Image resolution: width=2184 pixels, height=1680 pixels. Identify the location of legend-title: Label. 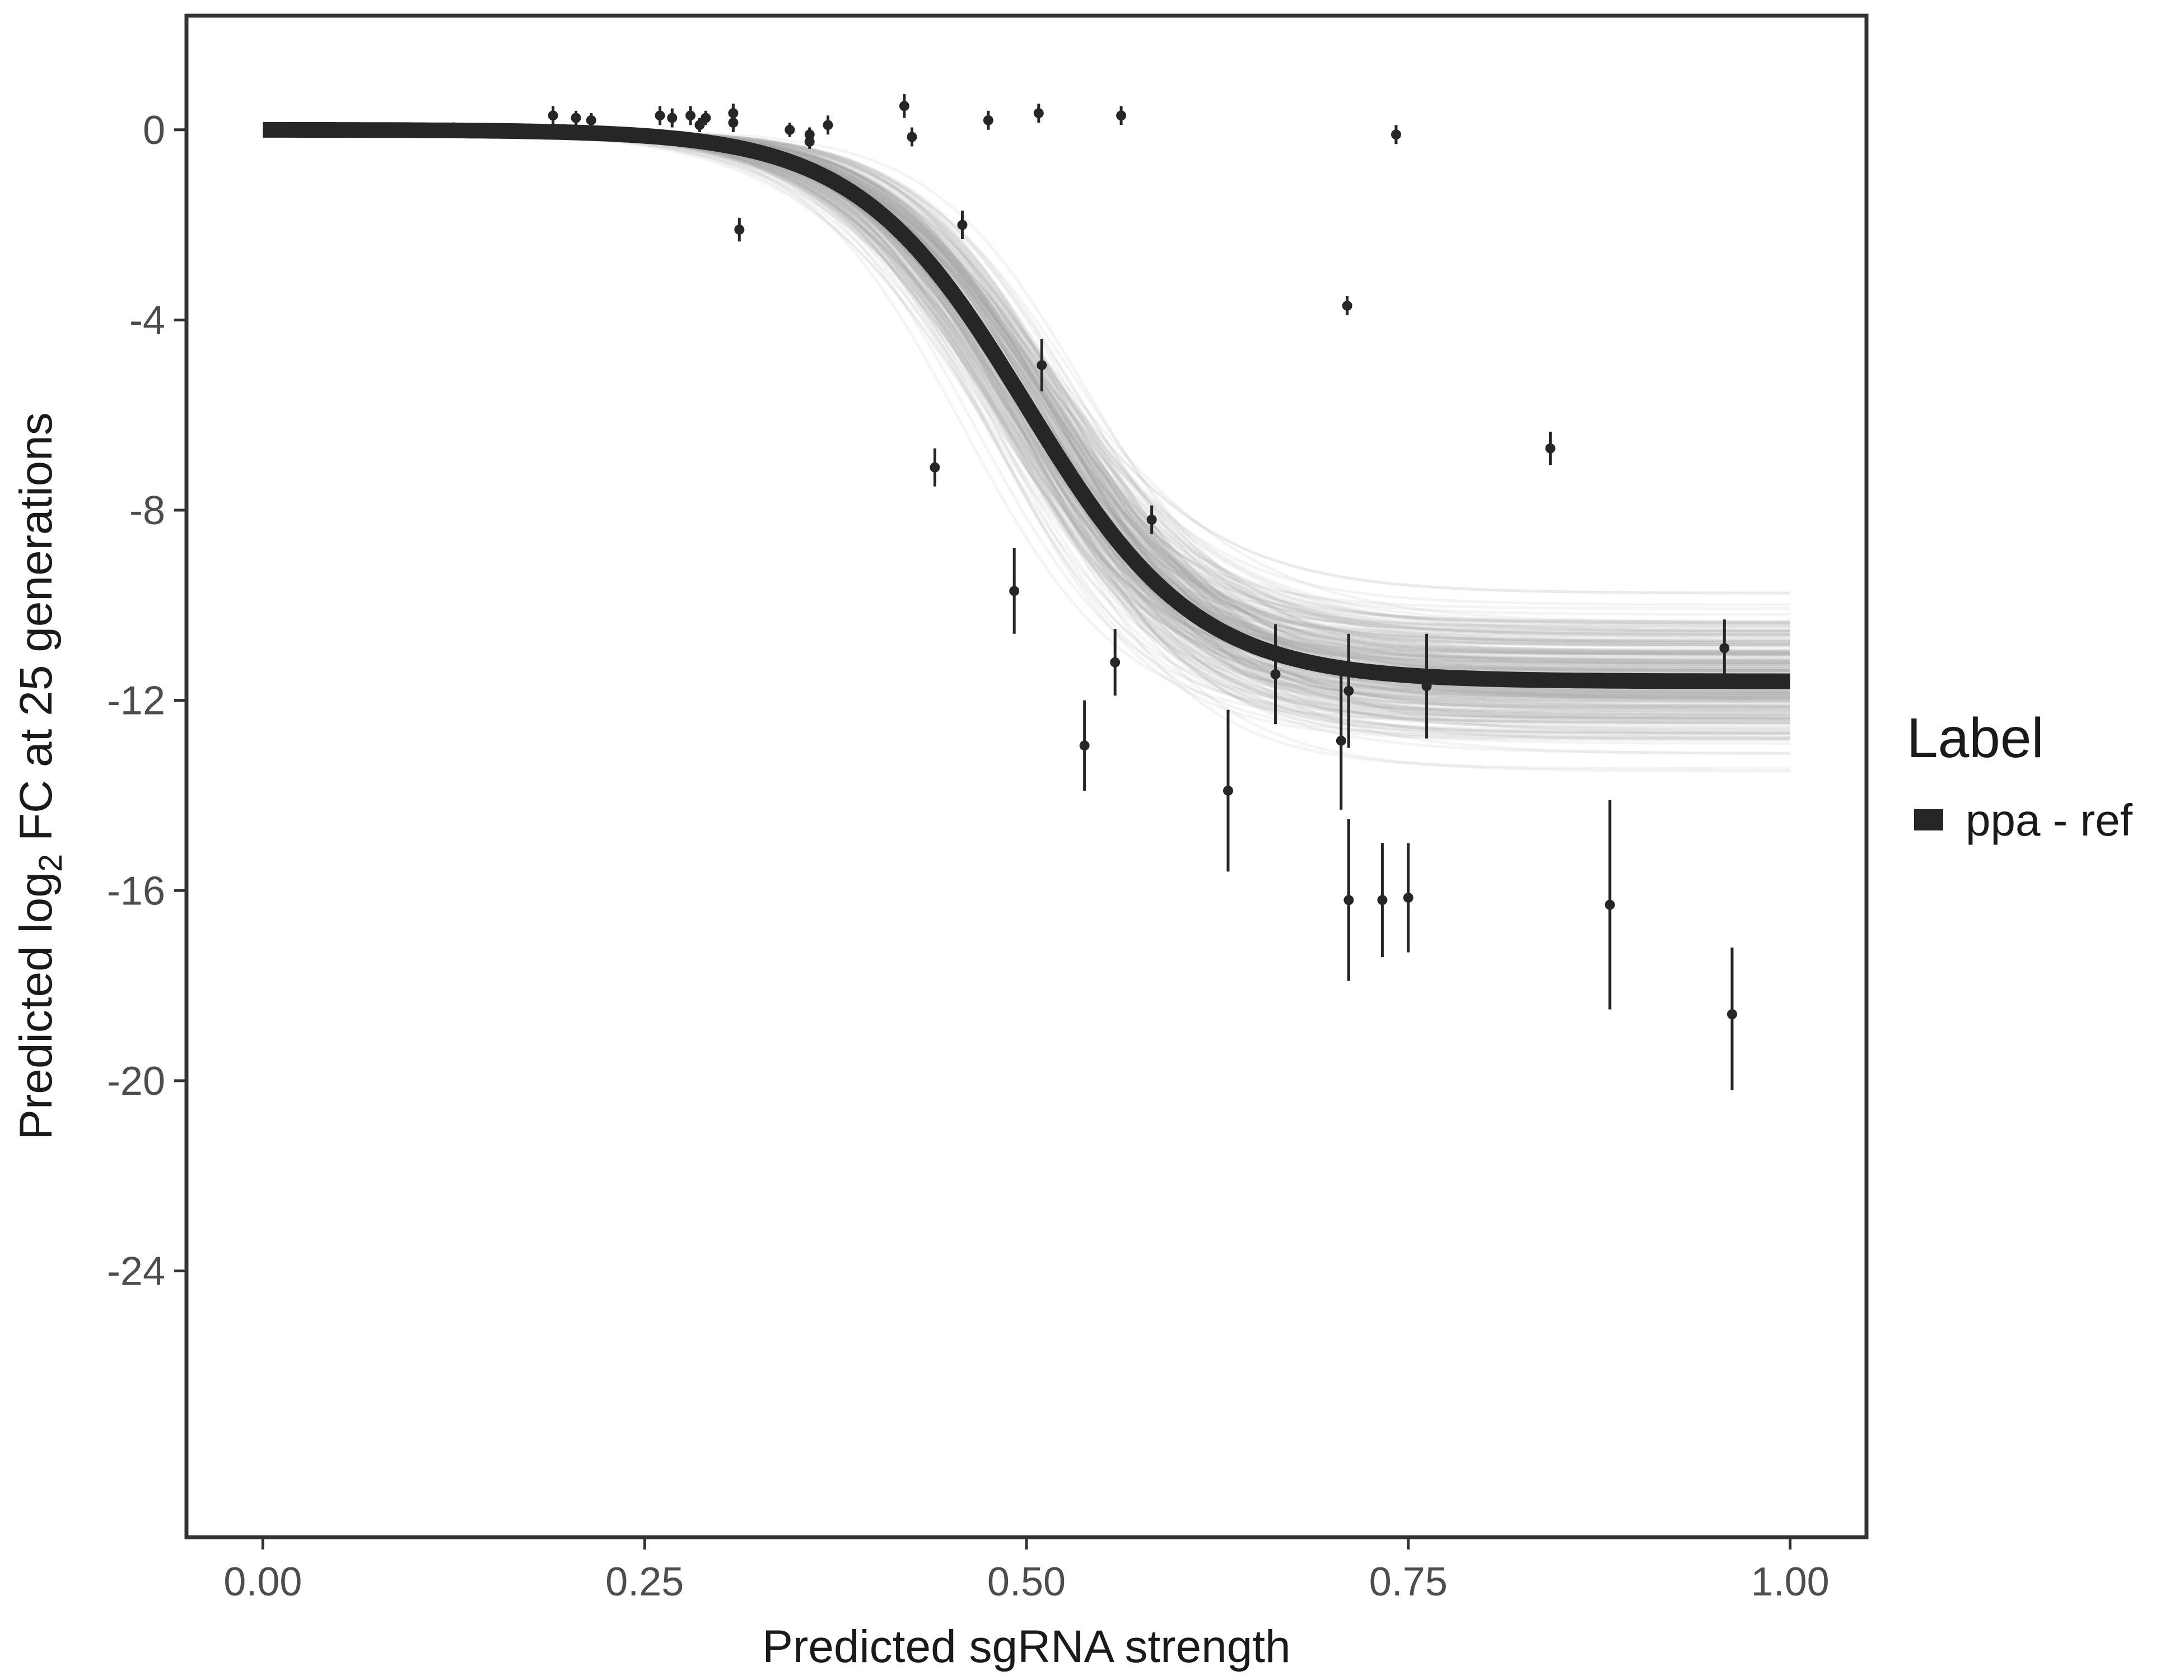
(1976, 738).